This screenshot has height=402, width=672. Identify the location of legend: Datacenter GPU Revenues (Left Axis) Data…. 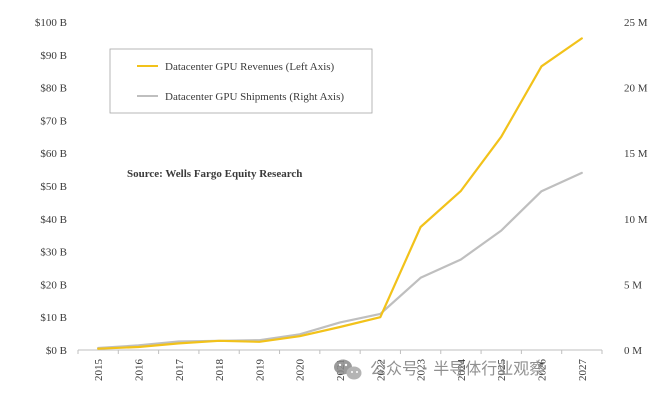
(241, 81).